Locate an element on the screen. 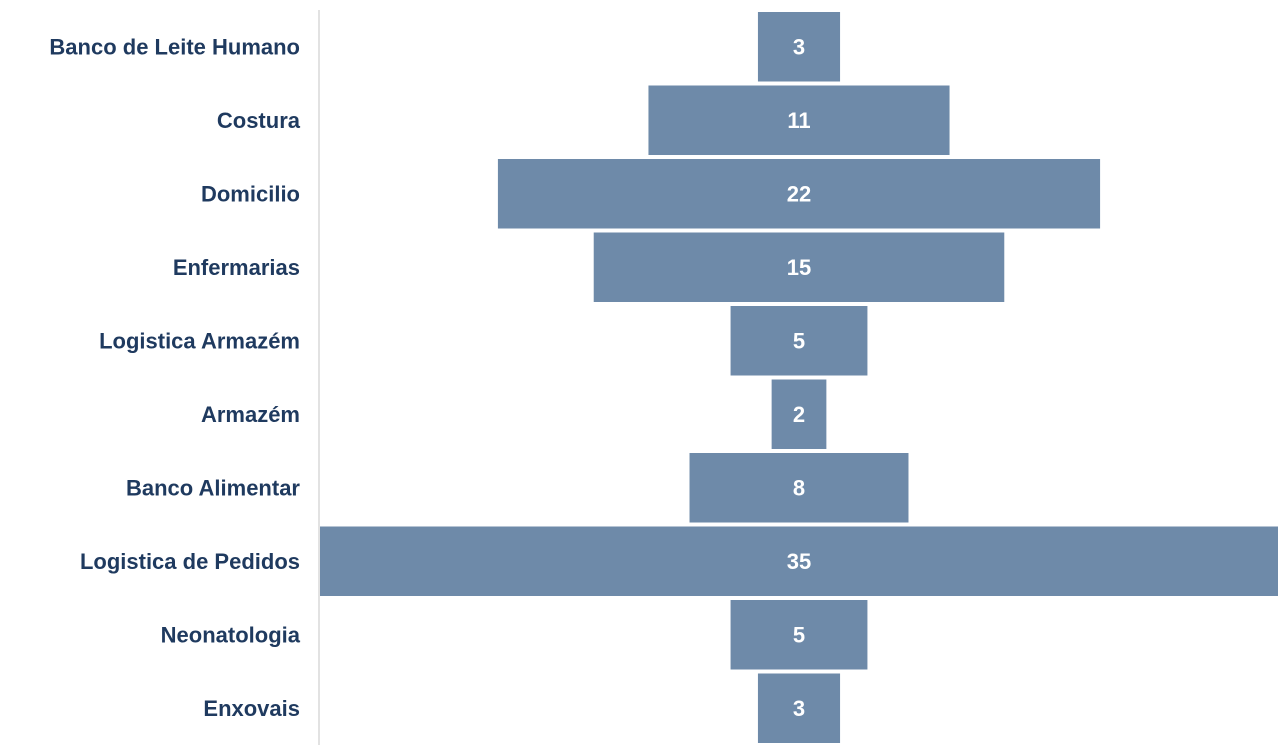 This screenshot has height=745, width=1278. data-label-2: 11 is located at coordinates (798, 120).